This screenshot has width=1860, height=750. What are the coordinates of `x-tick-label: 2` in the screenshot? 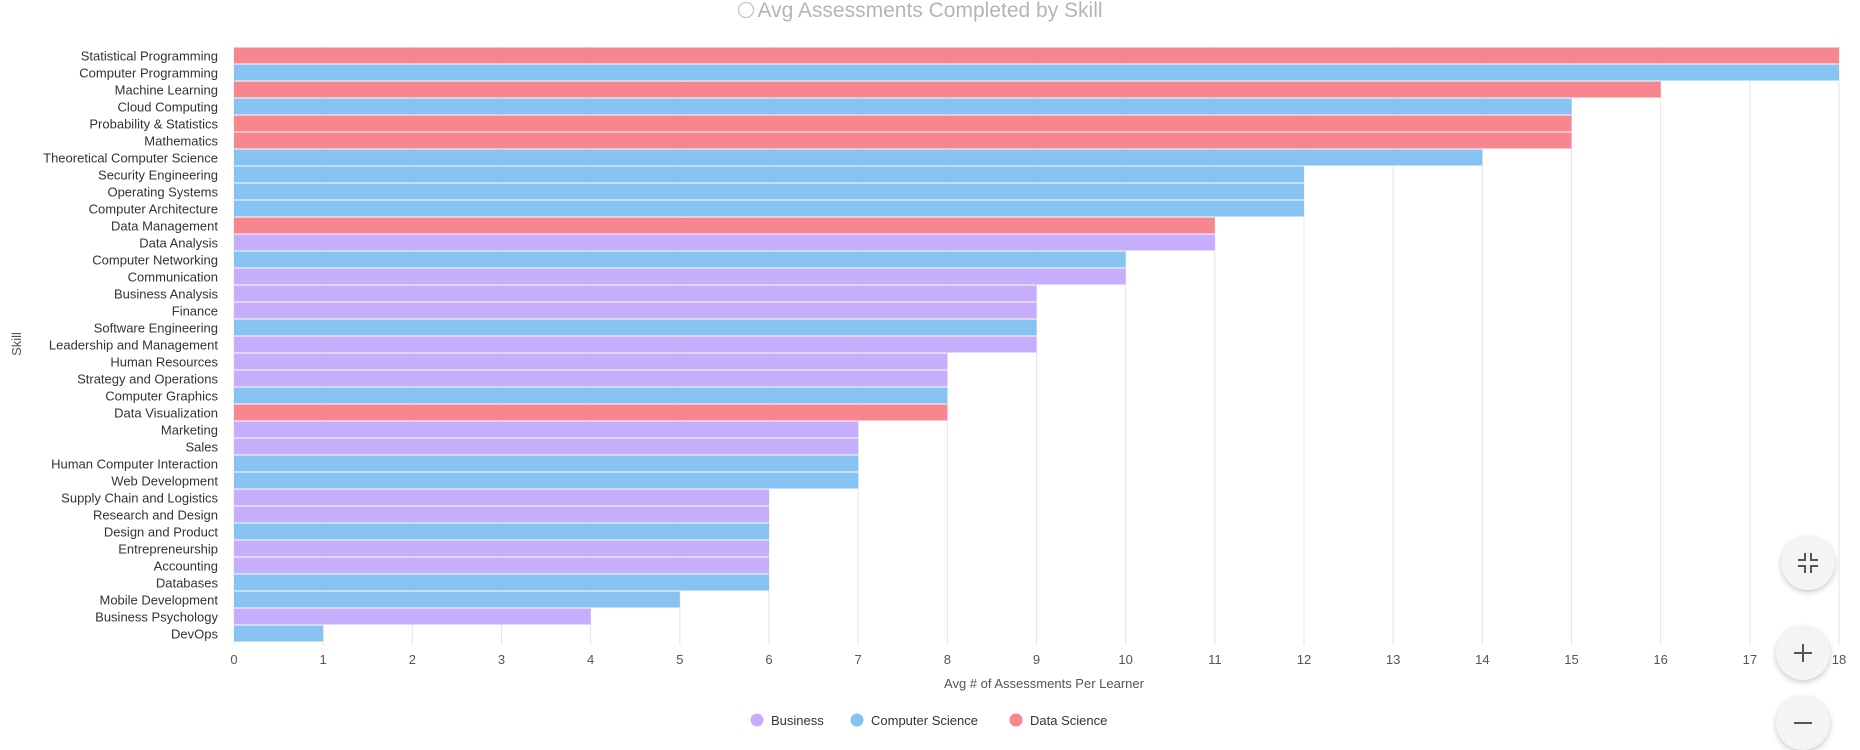 It's located at (412, 659).